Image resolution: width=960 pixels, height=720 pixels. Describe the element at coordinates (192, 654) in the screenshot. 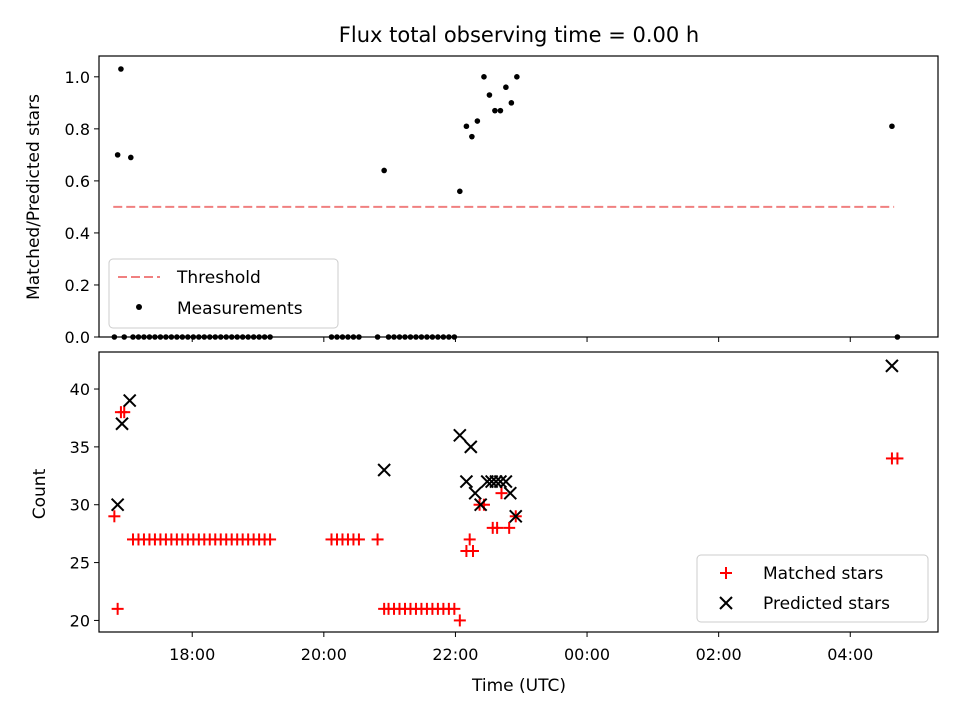

I see `x-tick-label: 18:00` at that location.